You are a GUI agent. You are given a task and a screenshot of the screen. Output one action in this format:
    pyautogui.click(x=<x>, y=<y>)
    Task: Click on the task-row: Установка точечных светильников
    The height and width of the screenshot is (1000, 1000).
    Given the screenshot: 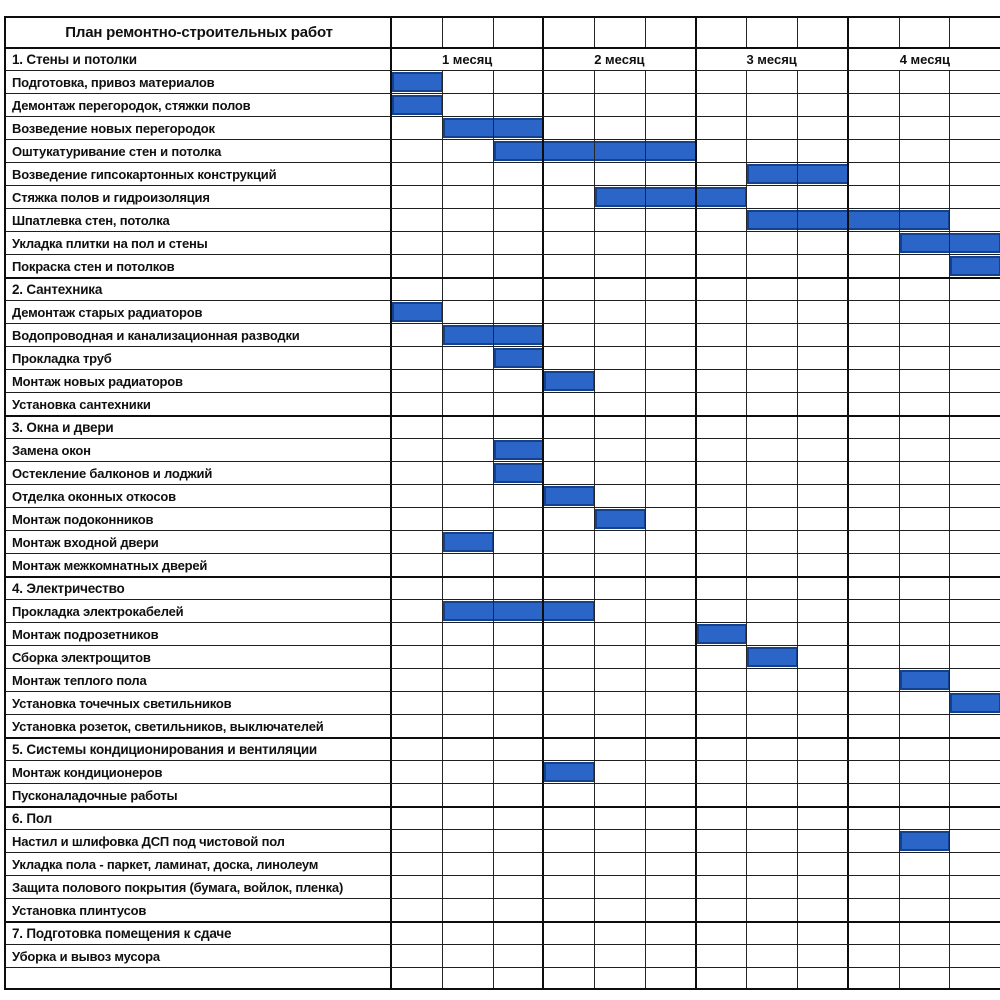 What is the action you would take?
    pyautogui.click(x=503, y=702)
    